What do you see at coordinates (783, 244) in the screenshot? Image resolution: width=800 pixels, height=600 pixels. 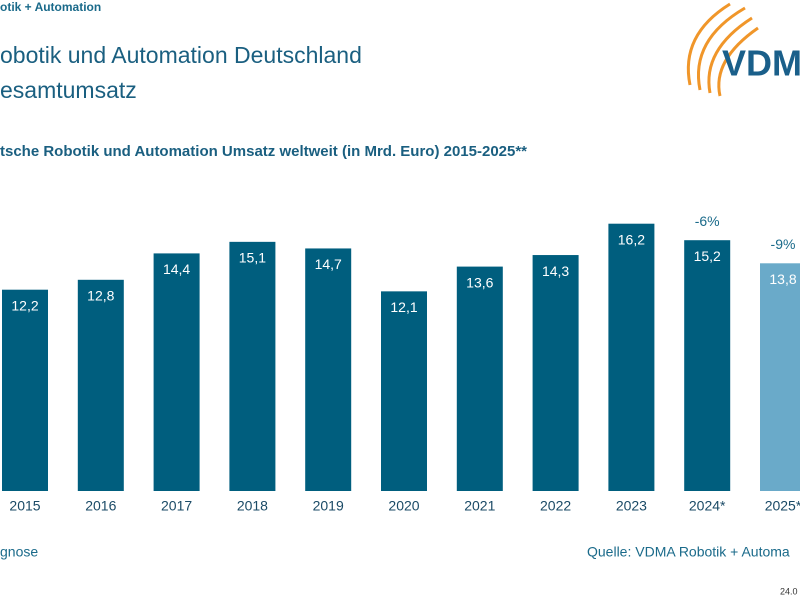 I see `change-label: -9%` at bounding box center [783, 244].